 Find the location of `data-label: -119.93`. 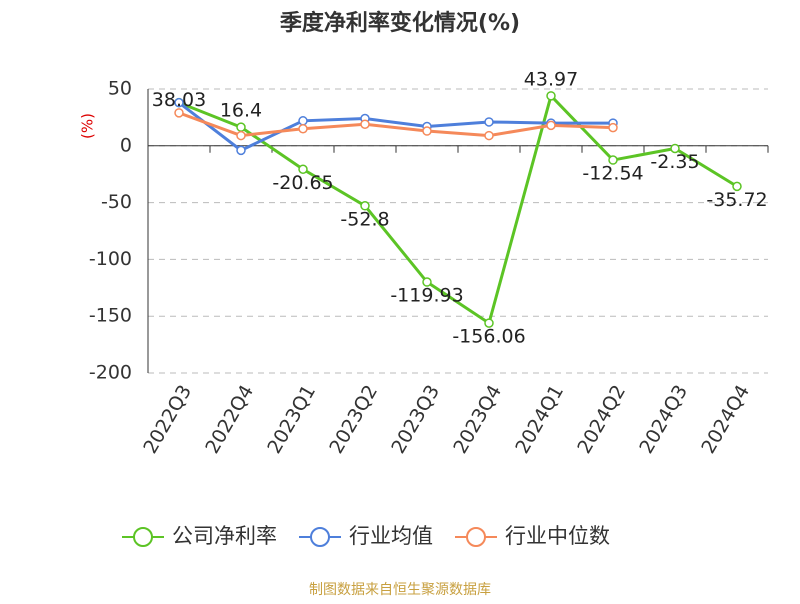

data-label: -119.93 is located at coordinates (426, 296).